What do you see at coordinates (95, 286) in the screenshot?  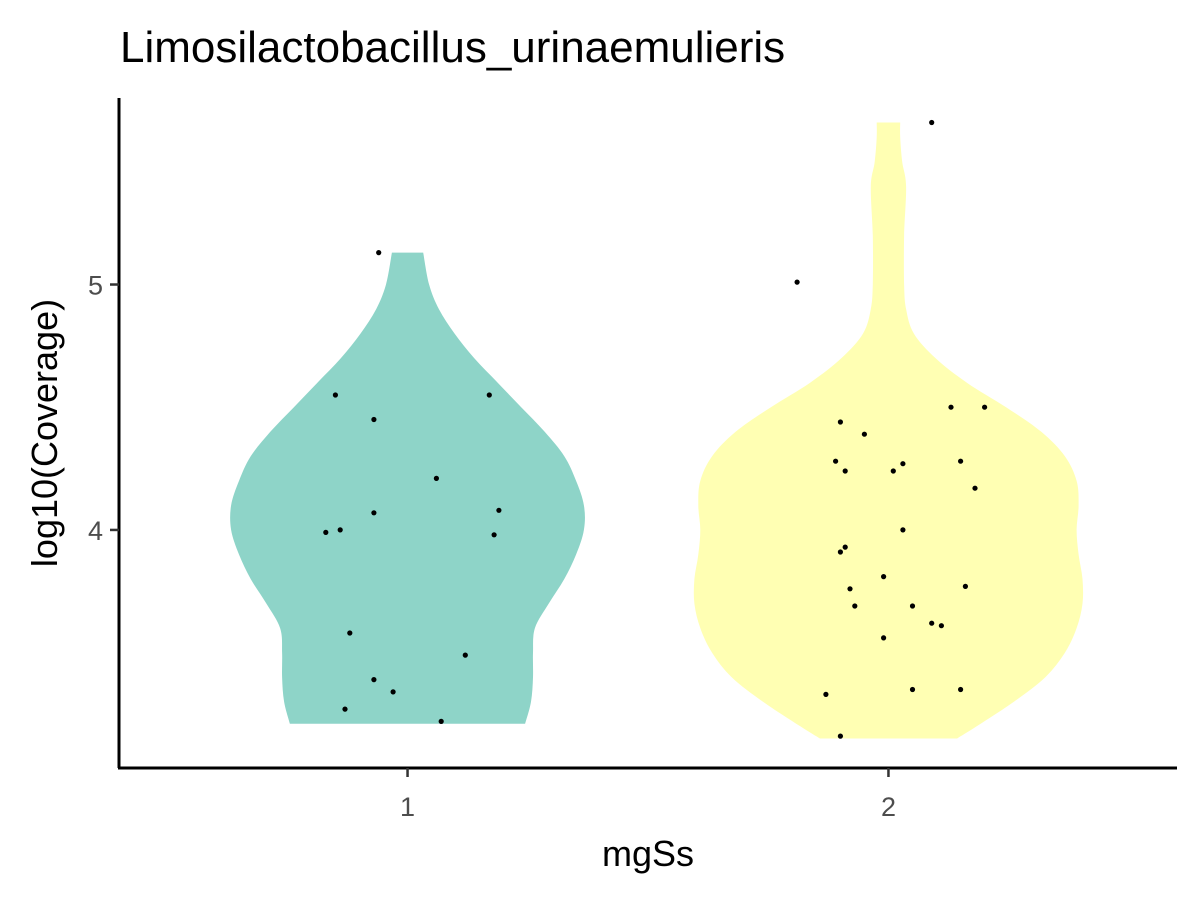 I see `y-tick-label: 5` at bounding box center [95, 286].